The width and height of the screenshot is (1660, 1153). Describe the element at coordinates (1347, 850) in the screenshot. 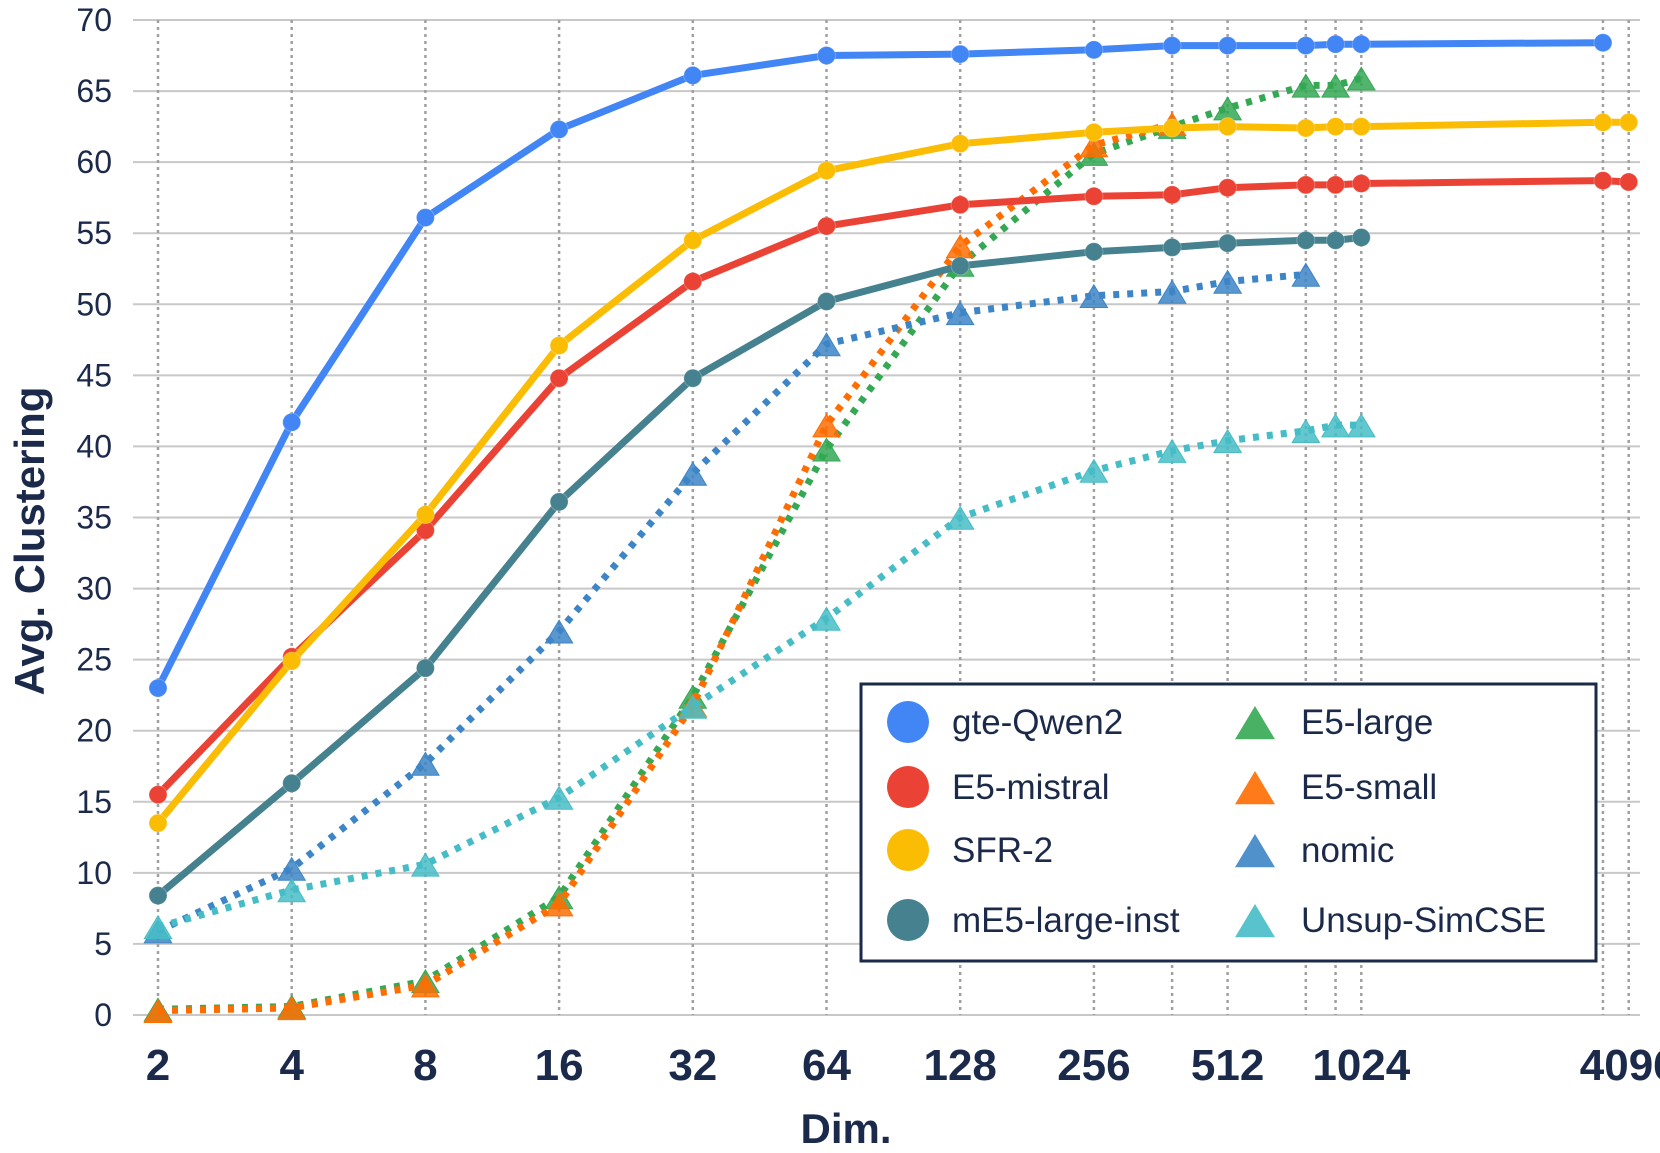

I see `legend-label: nomic` at that location.